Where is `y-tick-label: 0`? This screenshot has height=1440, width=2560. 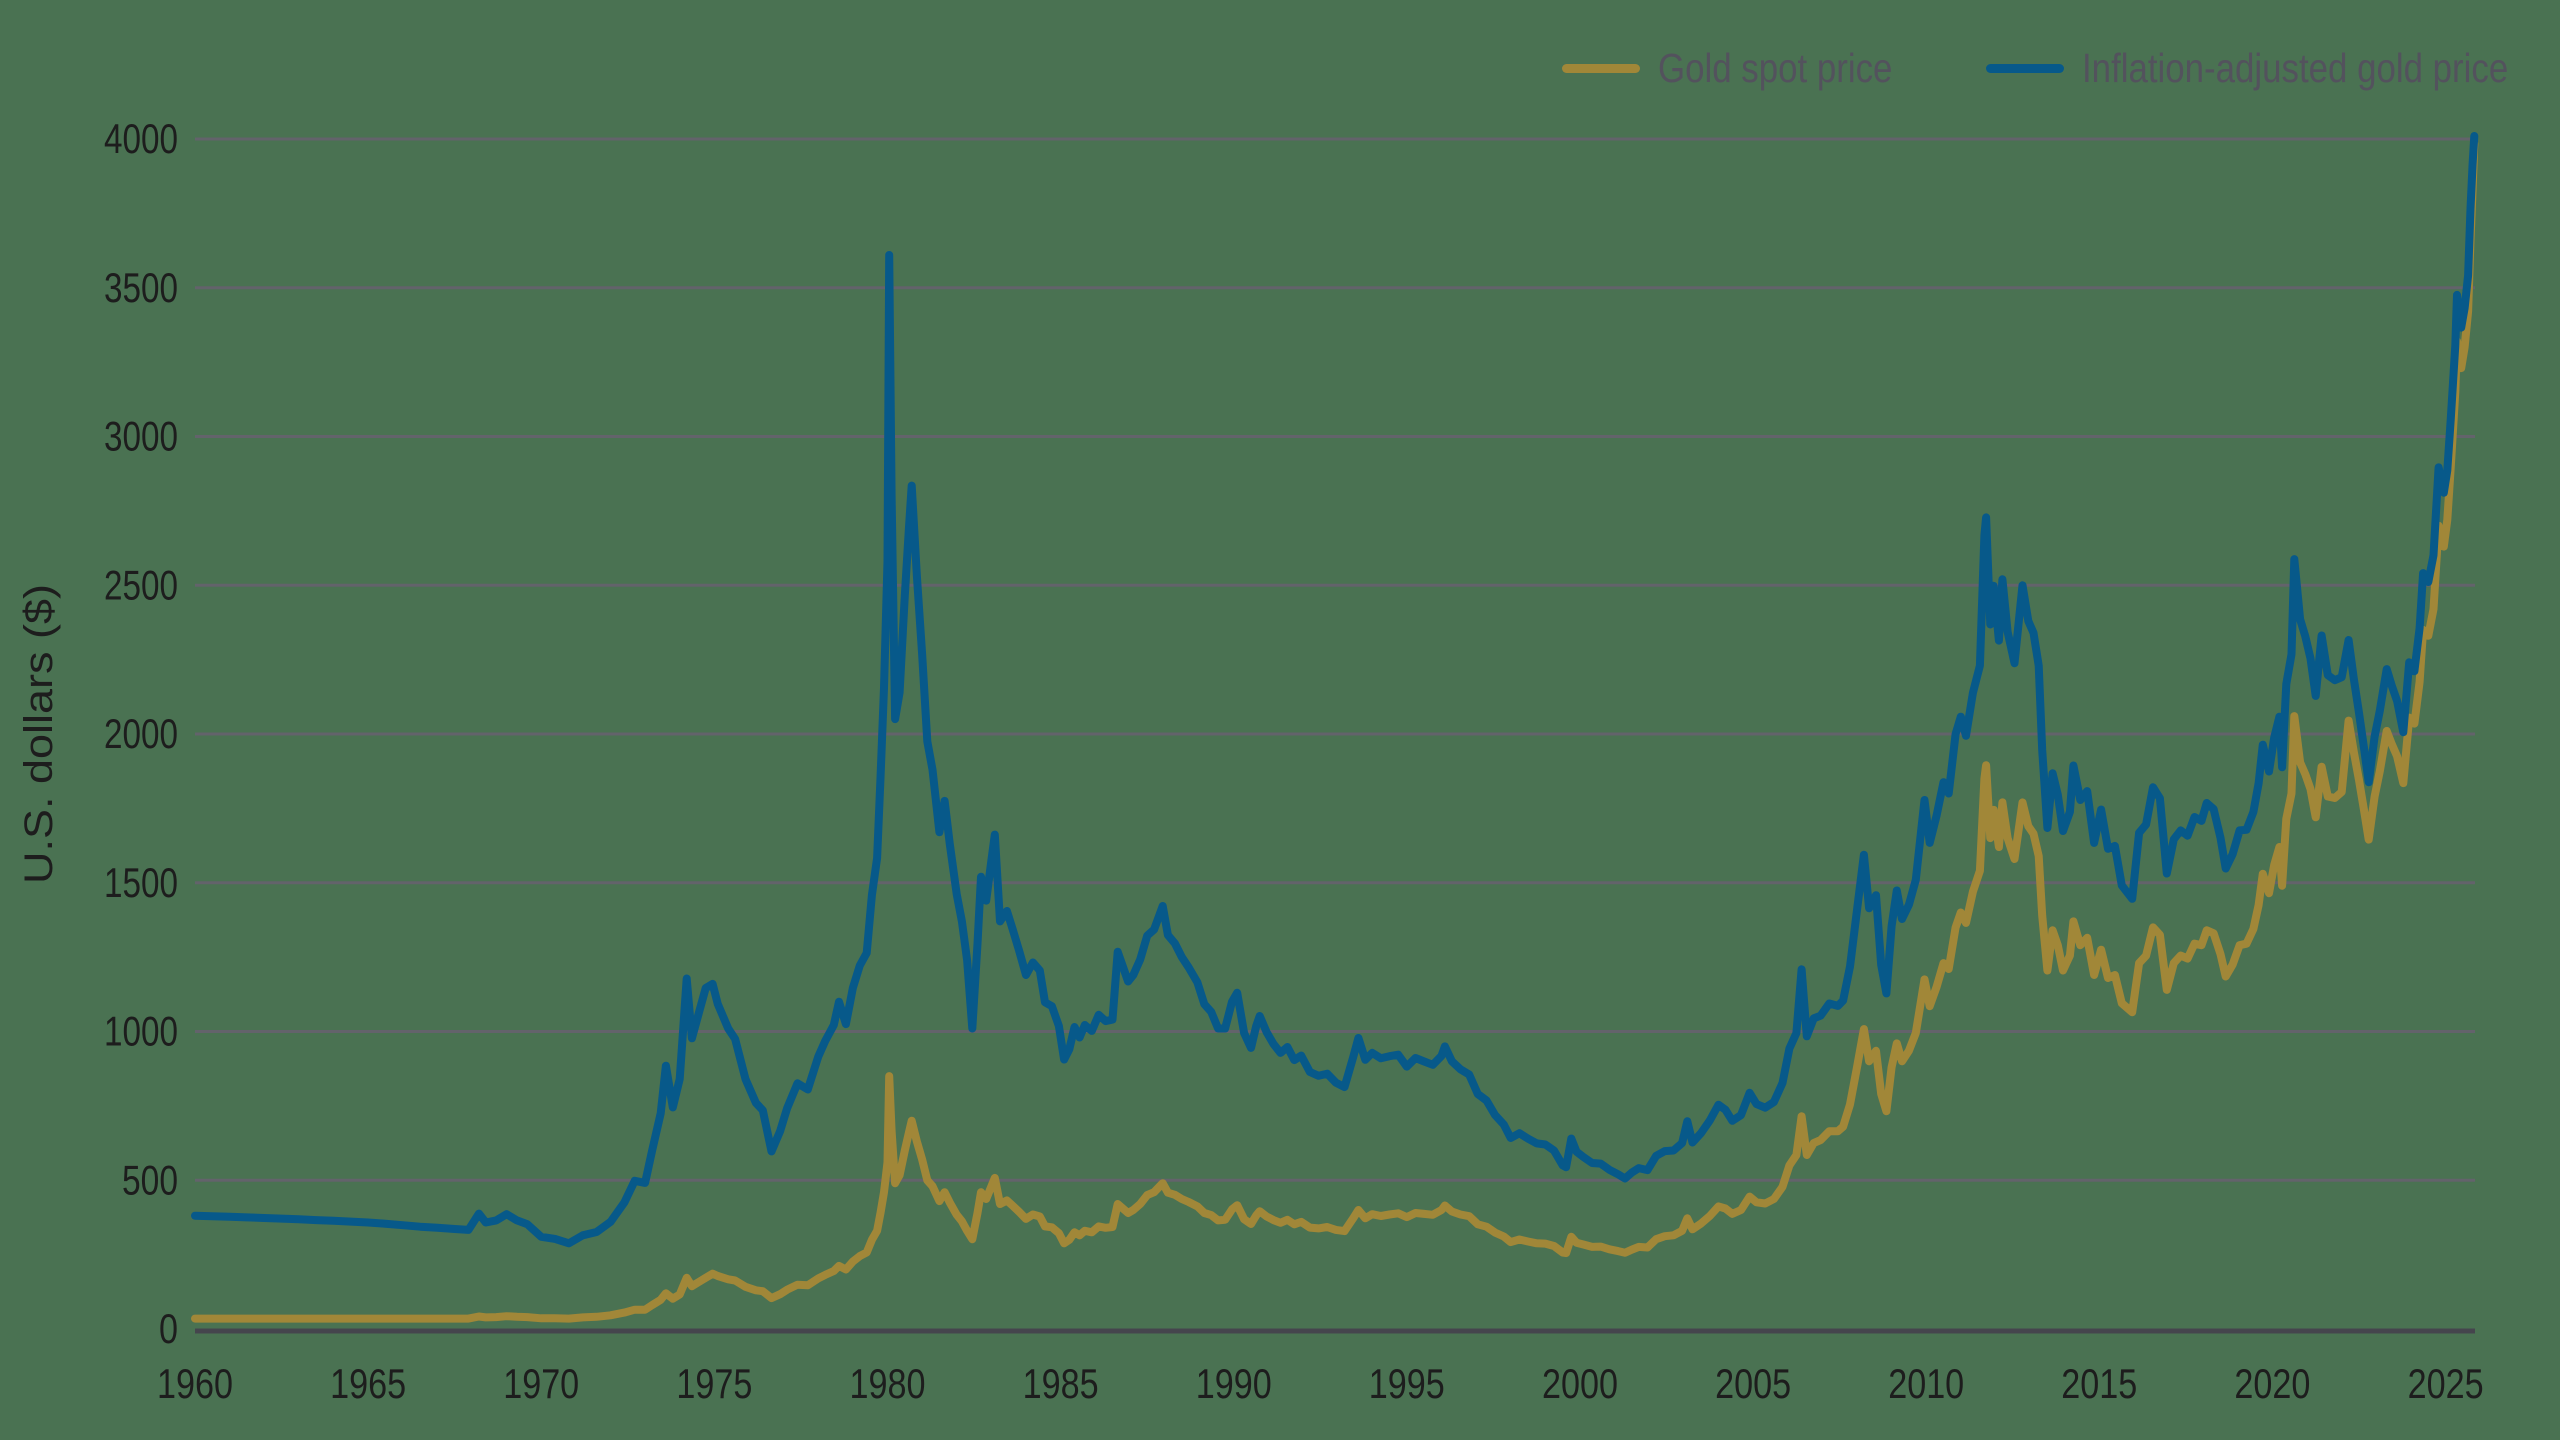 y-tick-label: 0 is located at coordinates (168, 1328).